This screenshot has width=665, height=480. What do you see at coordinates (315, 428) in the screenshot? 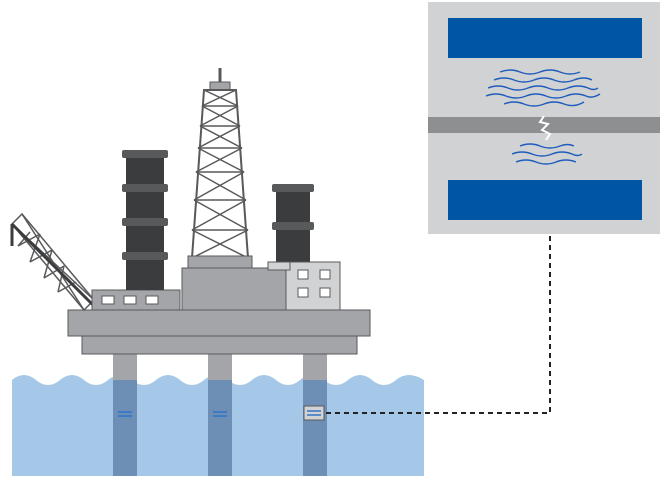
I see `leg-right-underwater` at bounding box center [315, 428].